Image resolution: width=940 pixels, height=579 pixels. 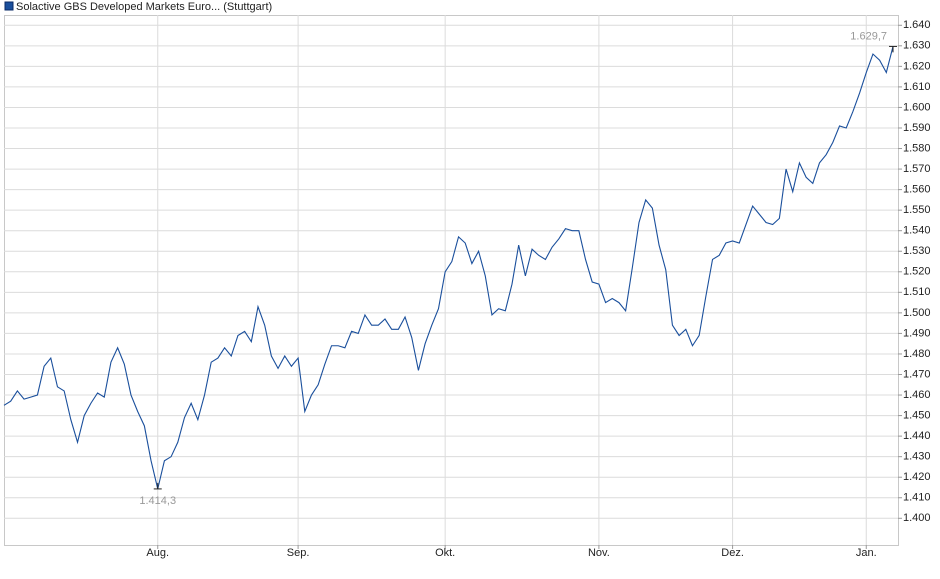 I want to click on y-tick-label: 1.560, so click(x=917, y=190).